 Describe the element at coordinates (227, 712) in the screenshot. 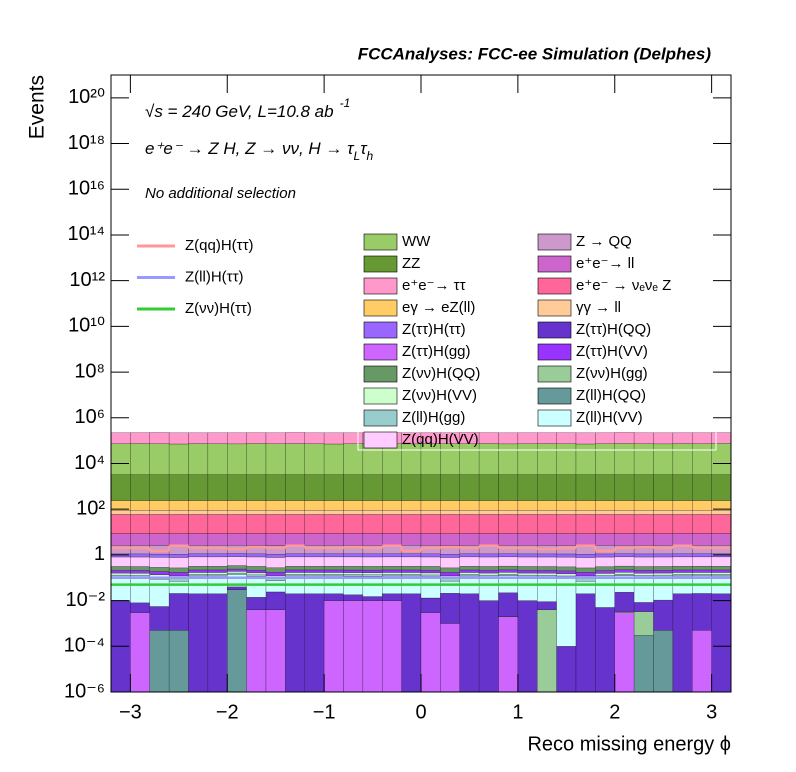

I see `x-tick-label: −2` at that location.